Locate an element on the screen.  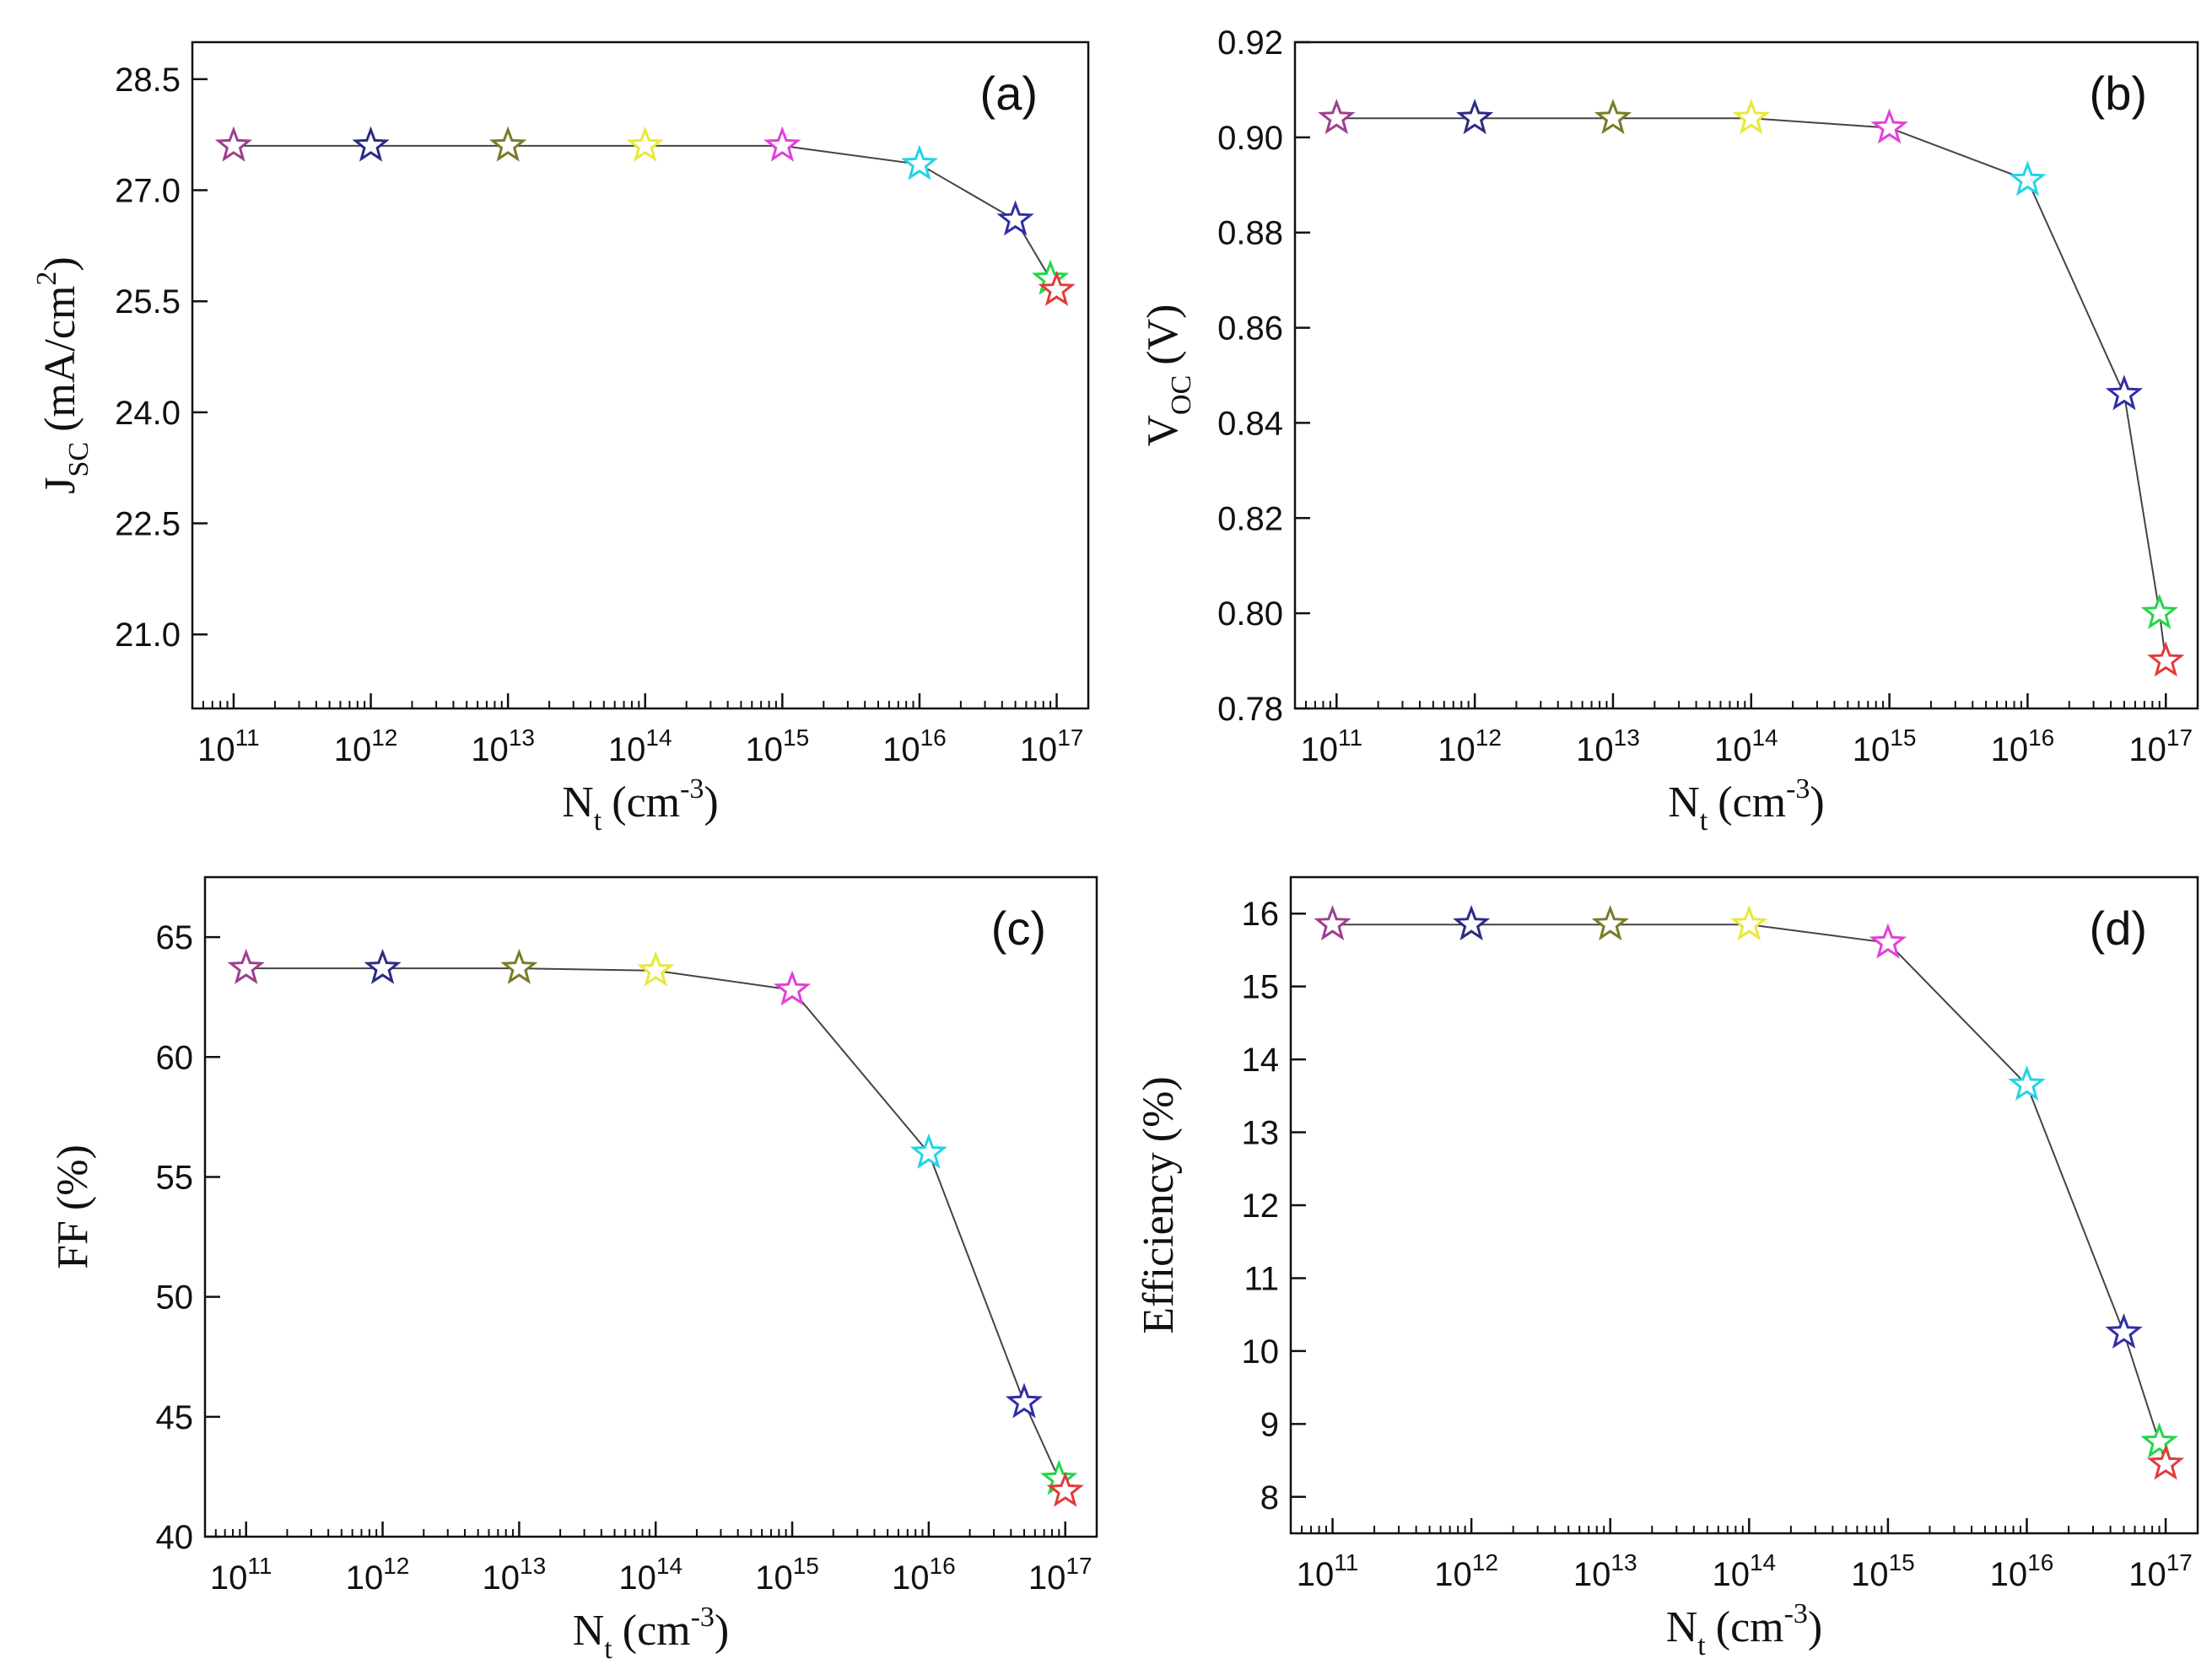
y-tick-label: 0.86 is located at coordinates (1250, 328).